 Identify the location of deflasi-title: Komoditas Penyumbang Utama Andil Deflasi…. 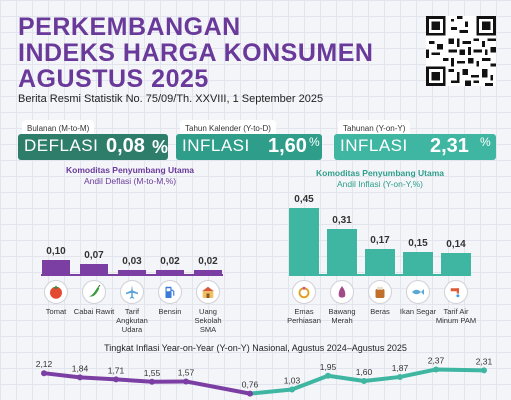
(130, 176).